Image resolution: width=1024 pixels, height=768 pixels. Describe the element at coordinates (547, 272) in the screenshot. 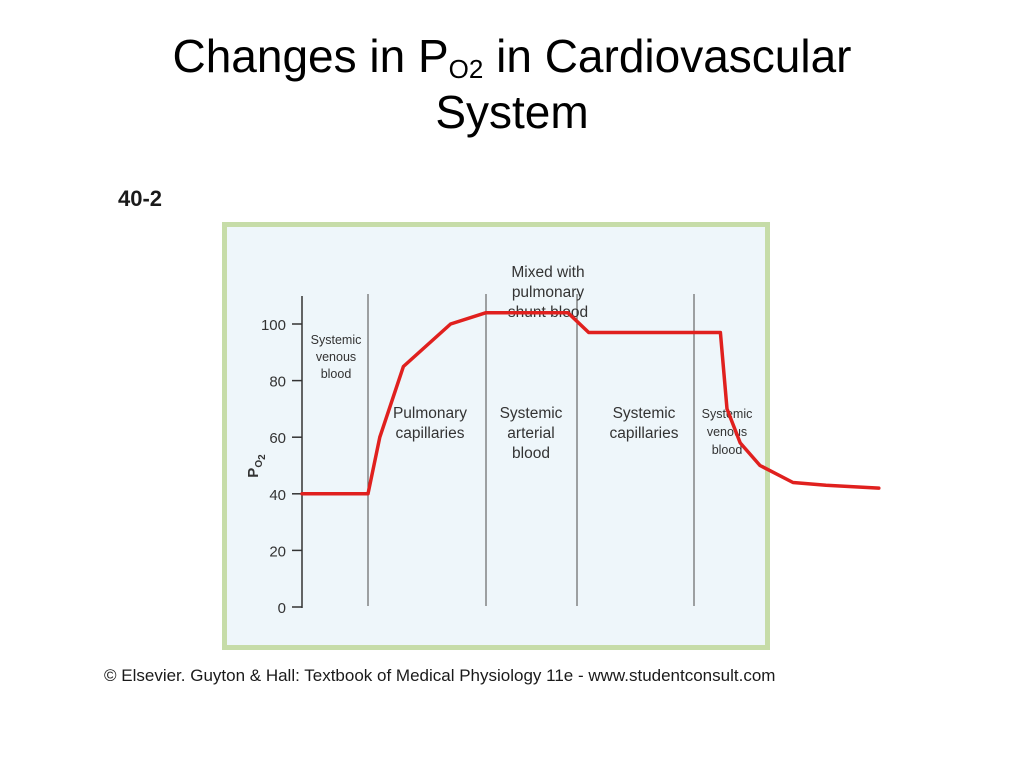

I see `annotation-line: Mixed with` at that location.